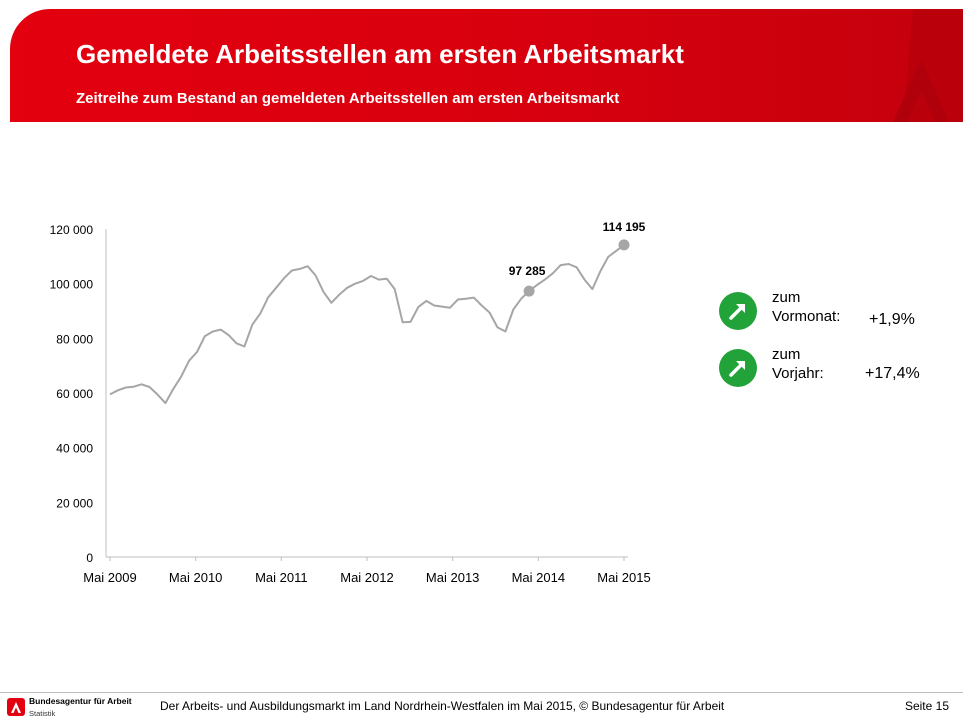  I want to click on indicator-label: Vormonat:, so click(806, 316).